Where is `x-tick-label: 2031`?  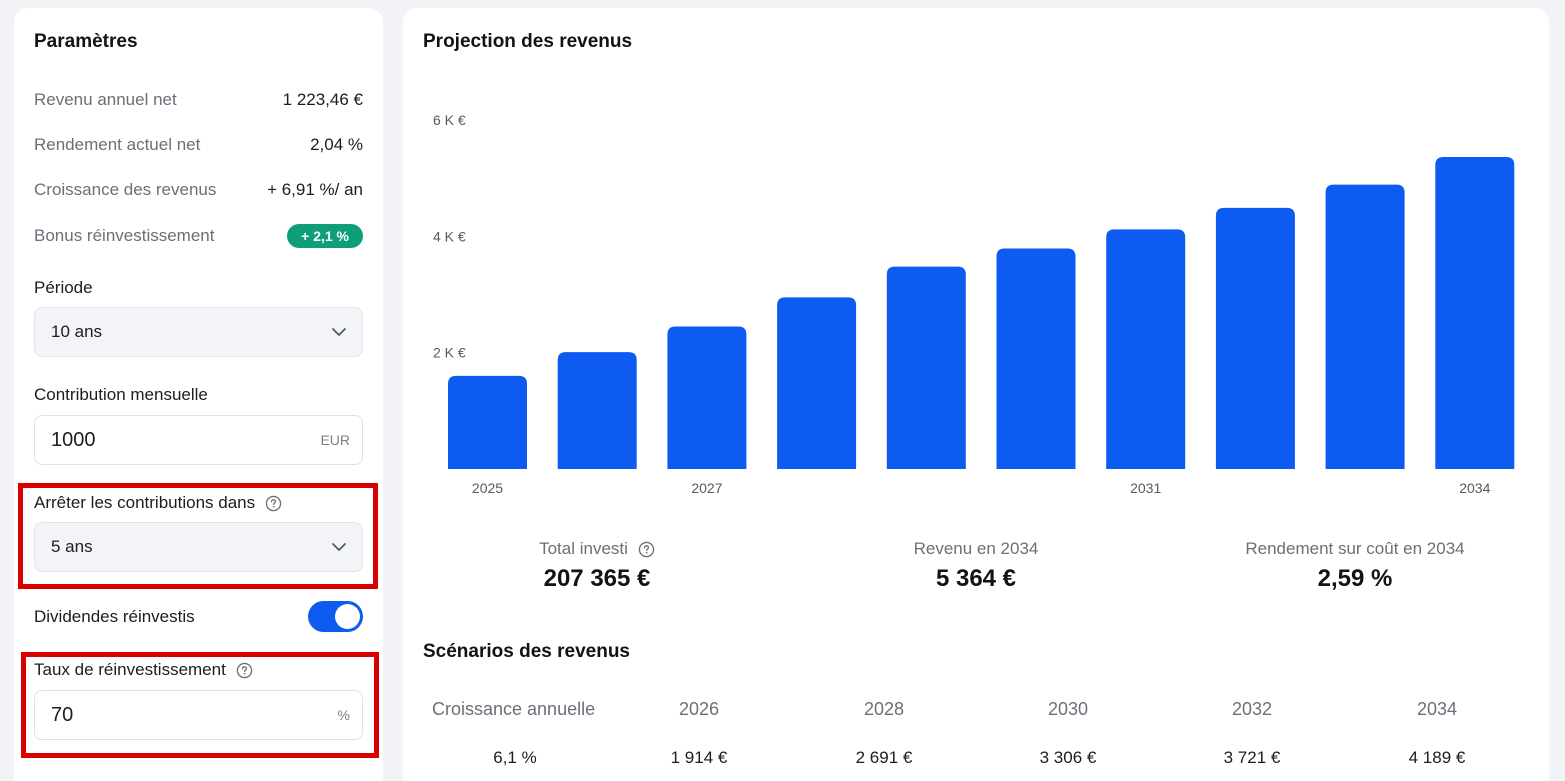 x-tick-label: 2031 is located at coordinates (1145, 488).